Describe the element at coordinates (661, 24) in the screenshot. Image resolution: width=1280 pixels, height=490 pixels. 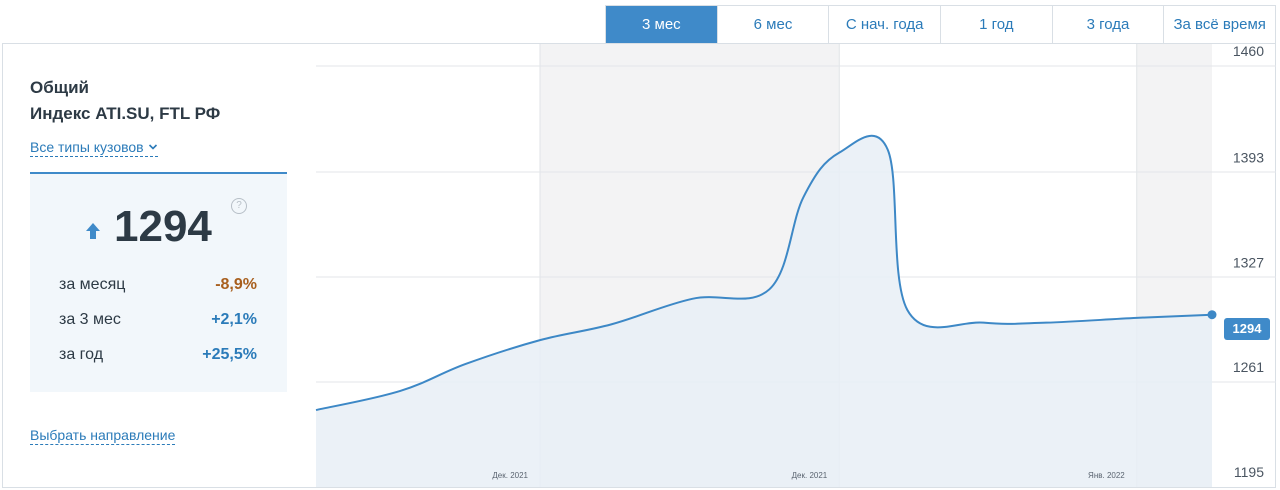
I see `tab-period-0: 3 мес` at that location.